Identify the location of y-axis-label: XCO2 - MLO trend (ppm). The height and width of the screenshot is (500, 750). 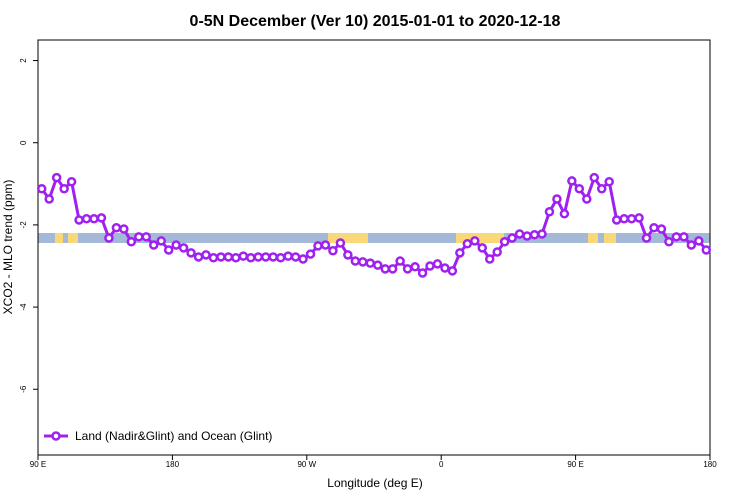
(8, 247).